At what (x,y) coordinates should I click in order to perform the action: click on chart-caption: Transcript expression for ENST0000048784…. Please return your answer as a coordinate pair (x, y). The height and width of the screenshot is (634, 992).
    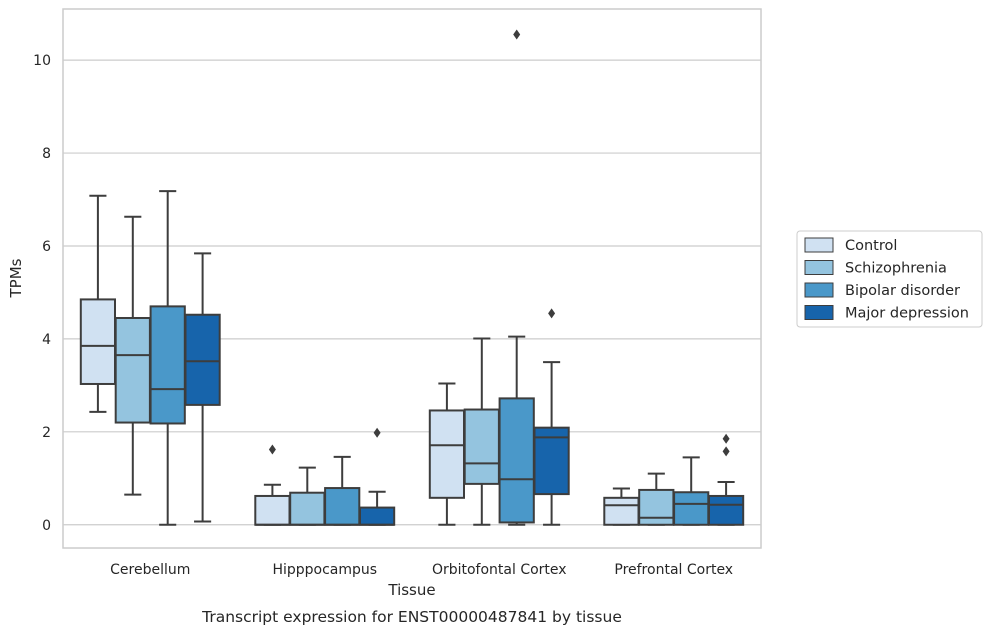
    Looking at the image, I should click on (411, 617).